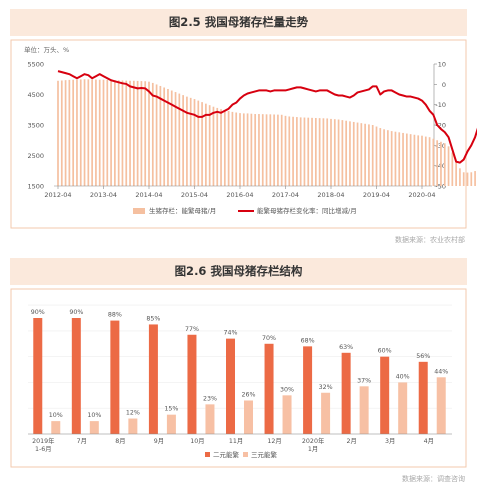 Image resolution: width=477 pixels, height=490 pixels. What do you see at coordinates (421, 195) in the screenshot?
I see `chart1-xtick-label: 2020-04` at bounding box center [421, 195].